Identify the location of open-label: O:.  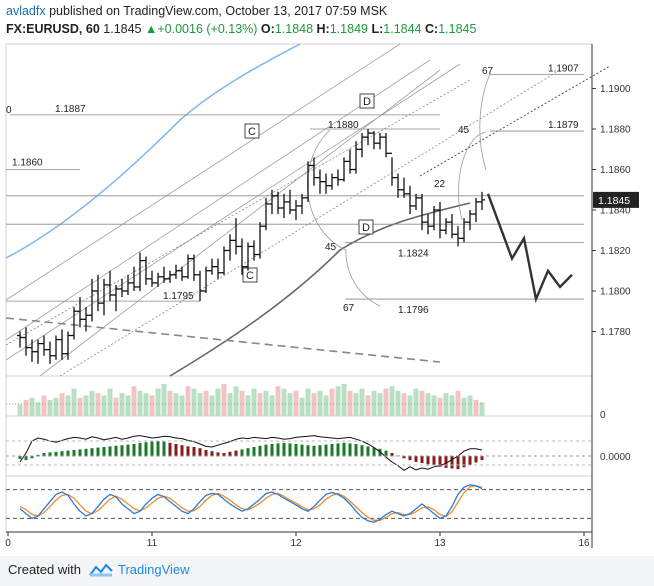
(267, 29).